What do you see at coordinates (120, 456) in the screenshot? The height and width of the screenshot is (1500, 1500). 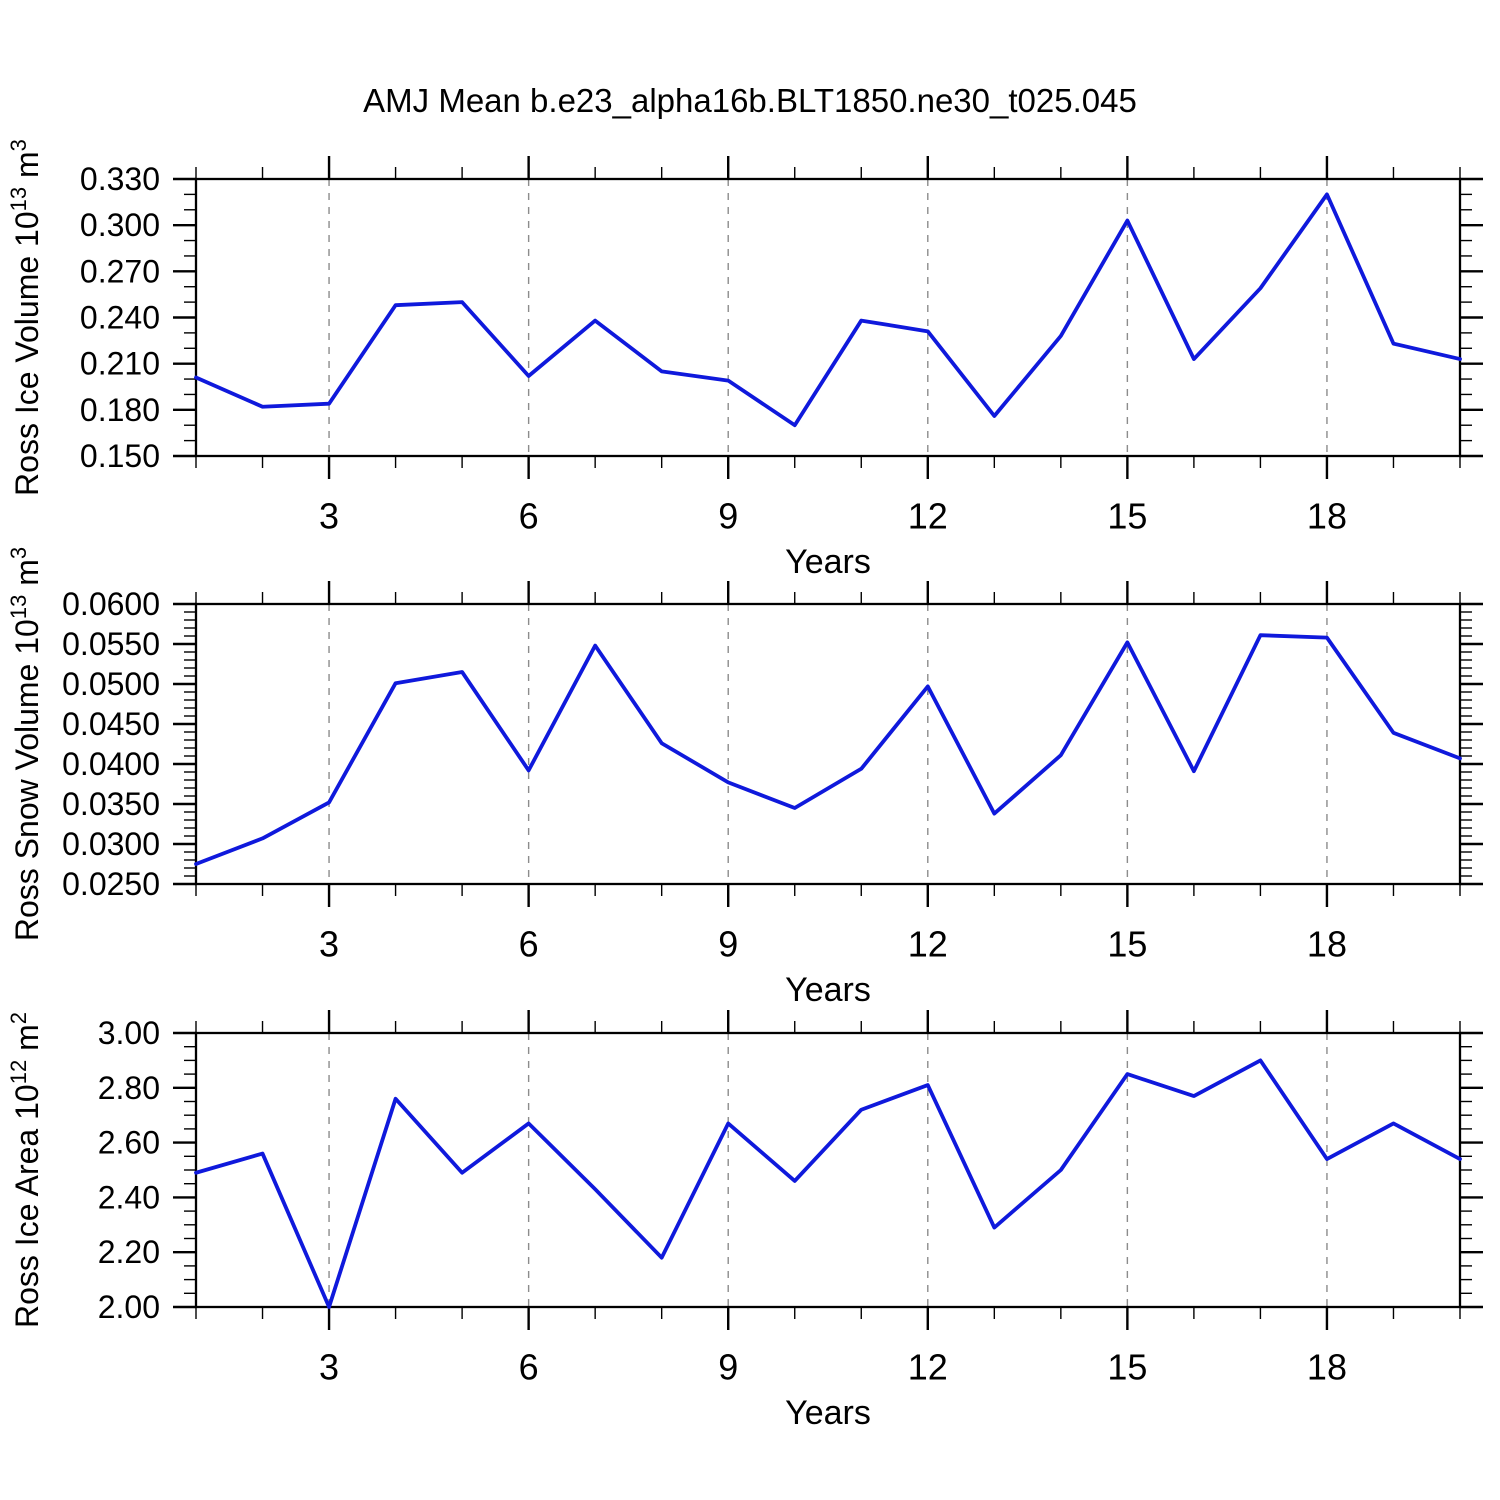 I see `y-tick-label: 0.150` at bounding box center [120, 456].